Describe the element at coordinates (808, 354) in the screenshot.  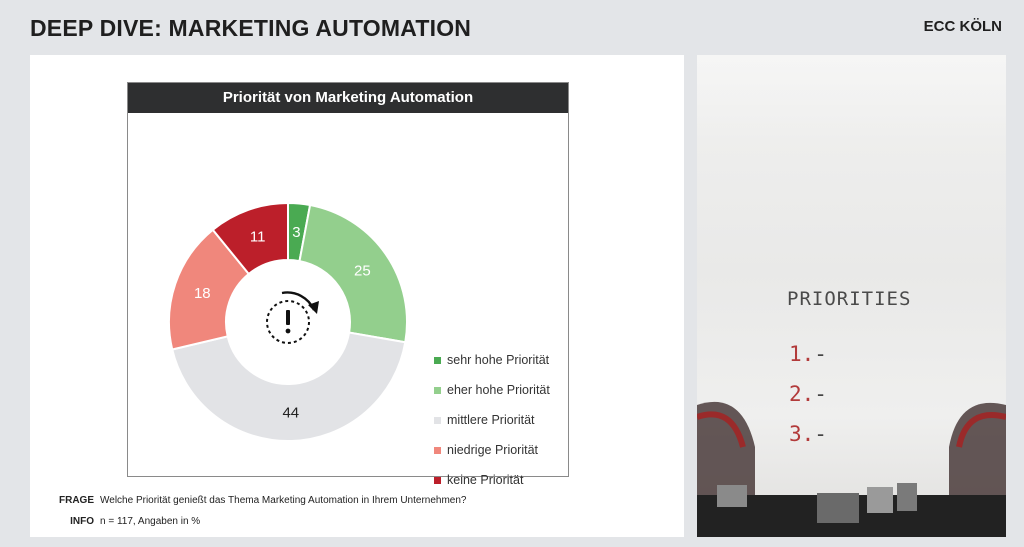
I see `photo-line-1: 1.-` at that location.